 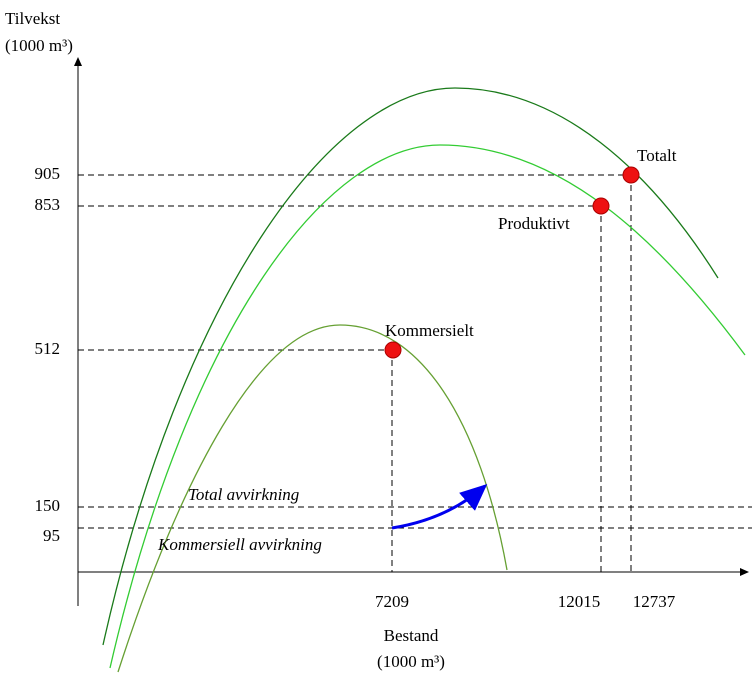 I want to click on y-tick-label: 95, so click(x=51, y=535).